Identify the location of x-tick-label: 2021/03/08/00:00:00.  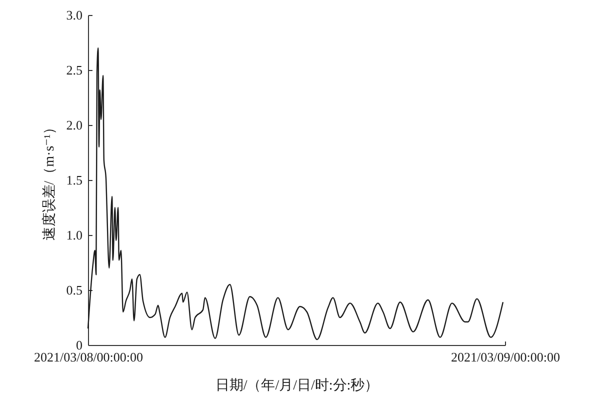
(89, 357).